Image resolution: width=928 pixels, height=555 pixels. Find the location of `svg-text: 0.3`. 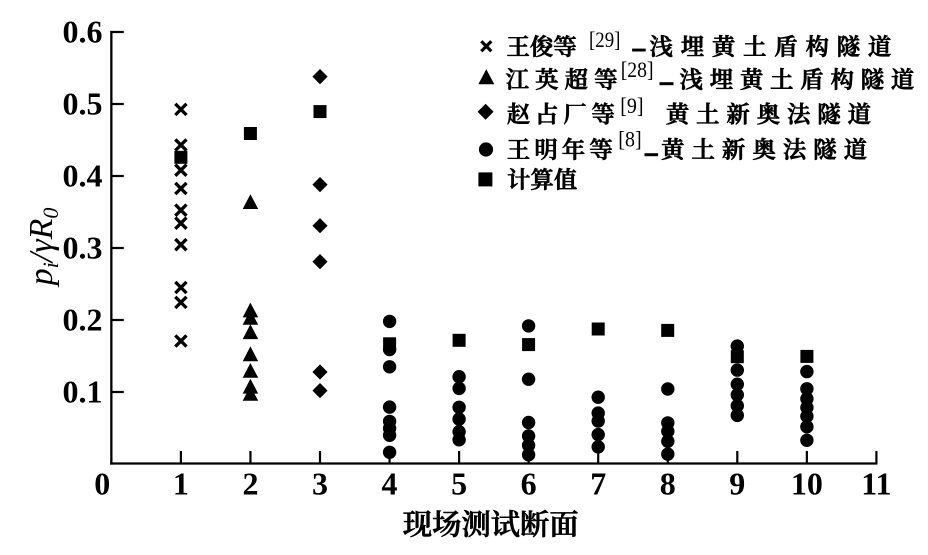

svg-text: 0.3 is located at coordinates (83, 248).